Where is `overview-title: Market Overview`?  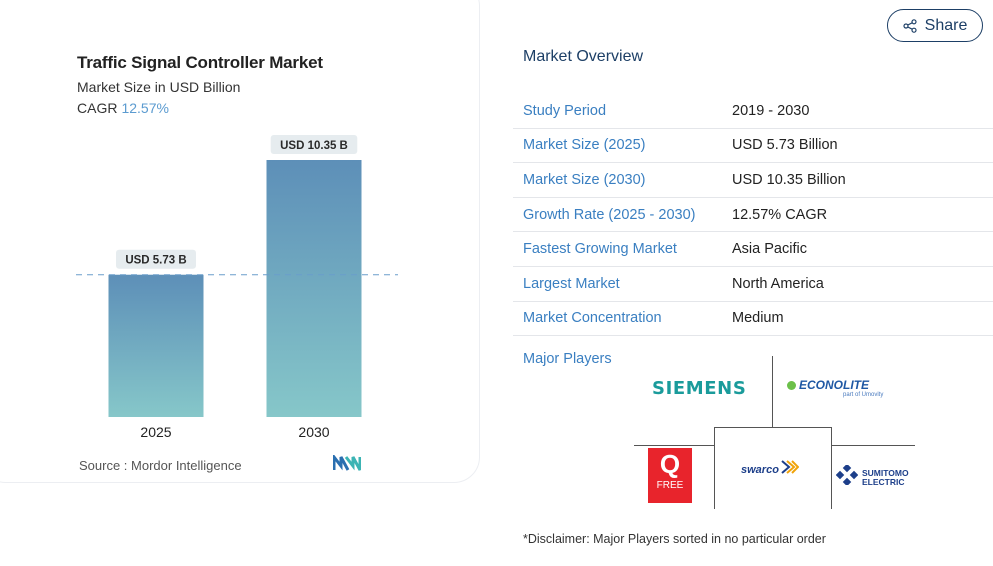
overview-title: Market Overview is located at coordinates (583, 56).